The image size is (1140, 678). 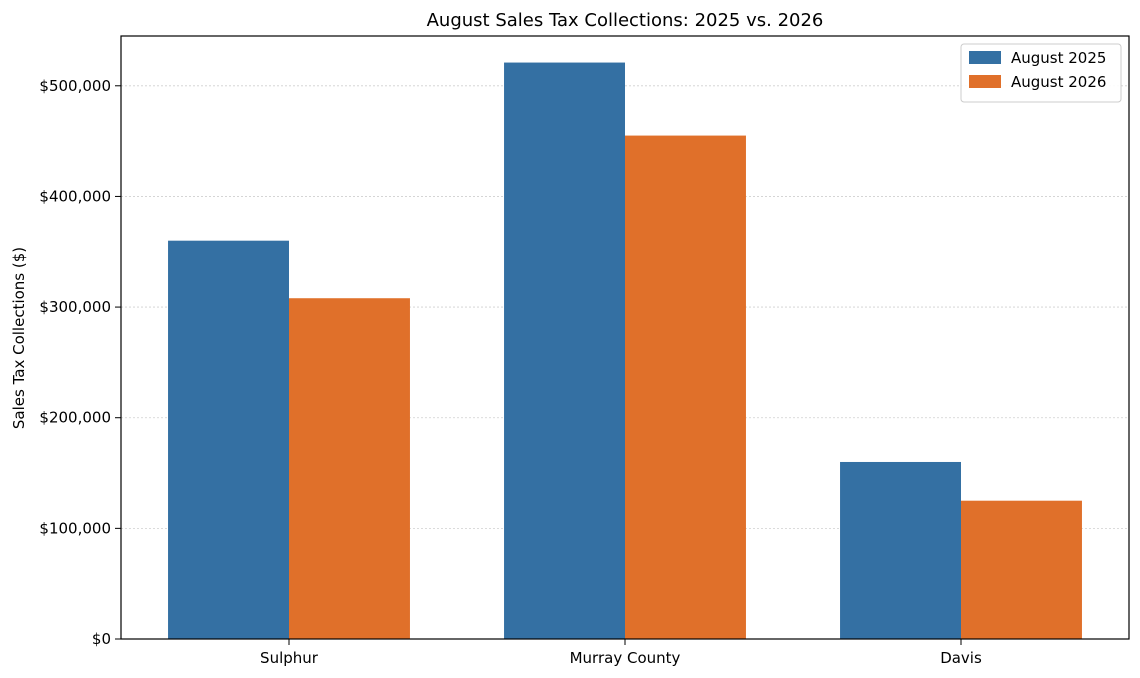 What do you see at coordinates (1058, 58) in the screenshot?
I see `legend-label: August 2025` at bounding box center [1058, 58].